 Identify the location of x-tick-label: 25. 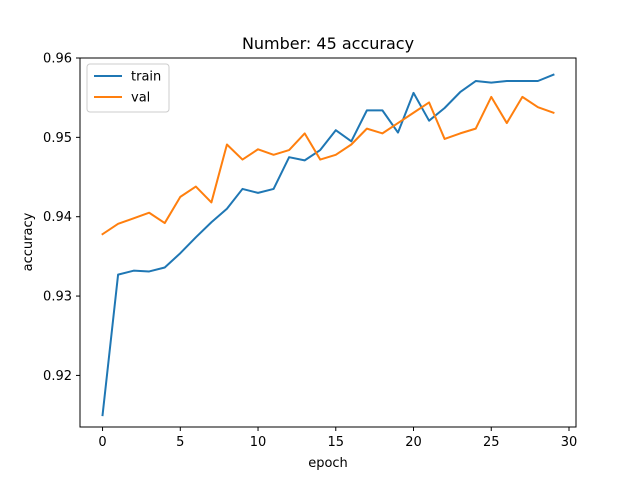
(491, 442).